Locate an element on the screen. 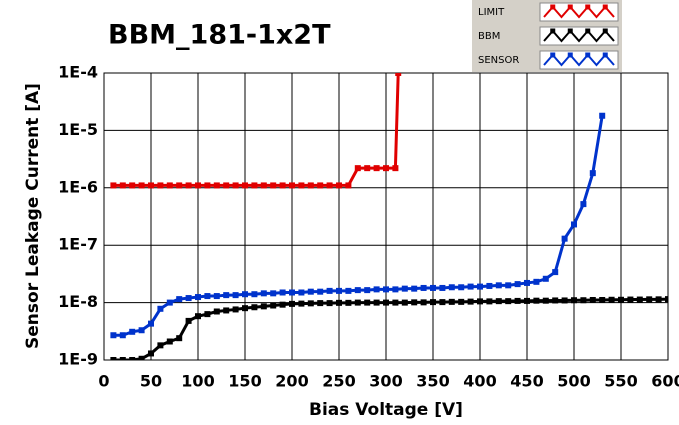 Image resolution: width=679 pixels, height=425 pixels. chart-title: BBM_181-1x2T is located at coordinates (219, 35).